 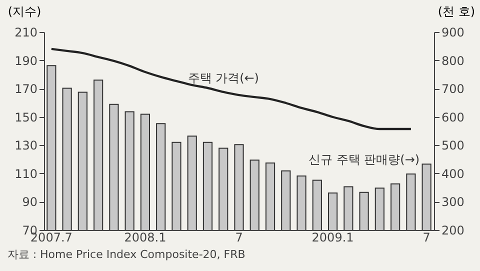 I want to click on y-tick-label: 150, so click(x=26, y=117).